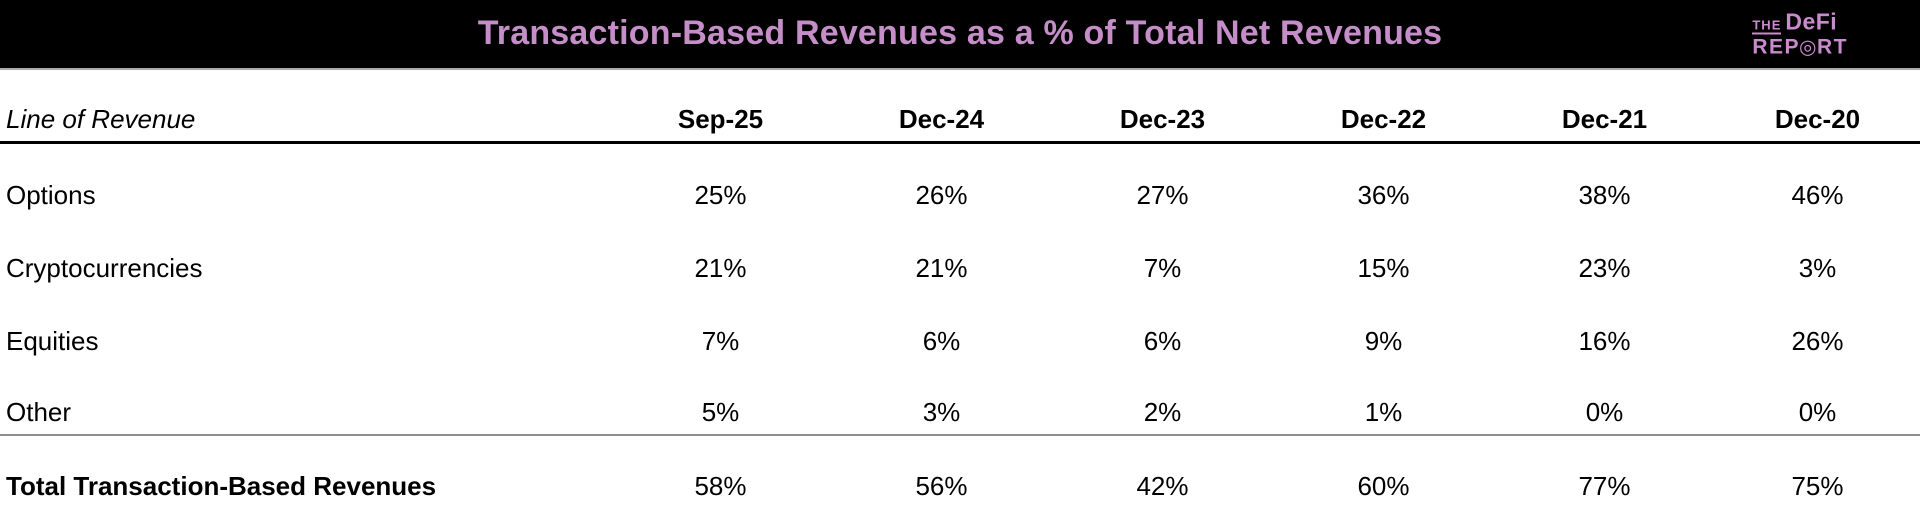 The width and height of the screenshot is (1920, 506). Describe the element at coordinates (221, 485) in the screenshot. I see `total-row-label: Total Transaction-Based Revenues` at that location.